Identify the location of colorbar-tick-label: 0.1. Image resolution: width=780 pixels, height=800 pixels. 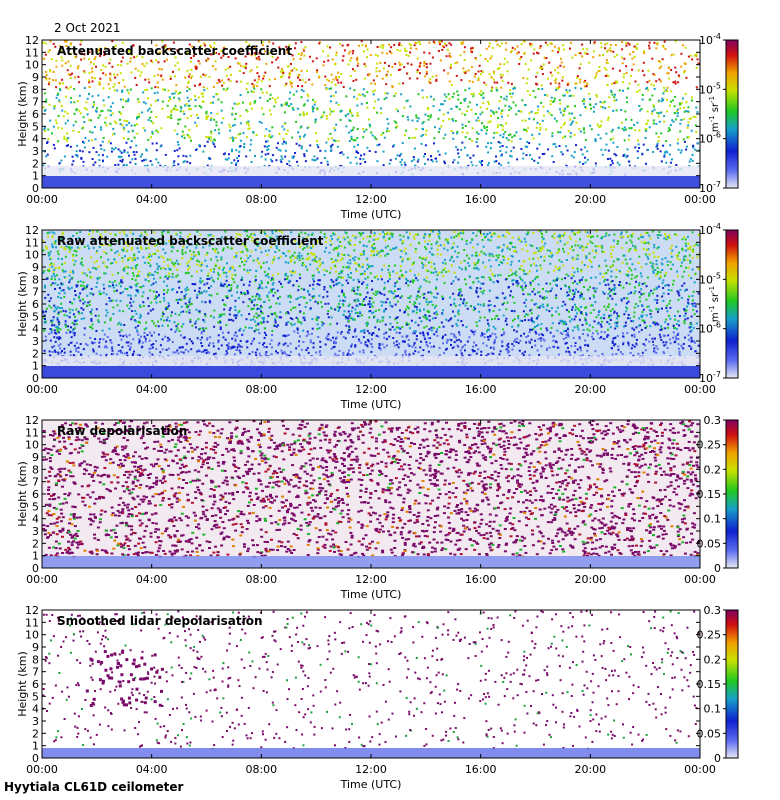
(713, 709).